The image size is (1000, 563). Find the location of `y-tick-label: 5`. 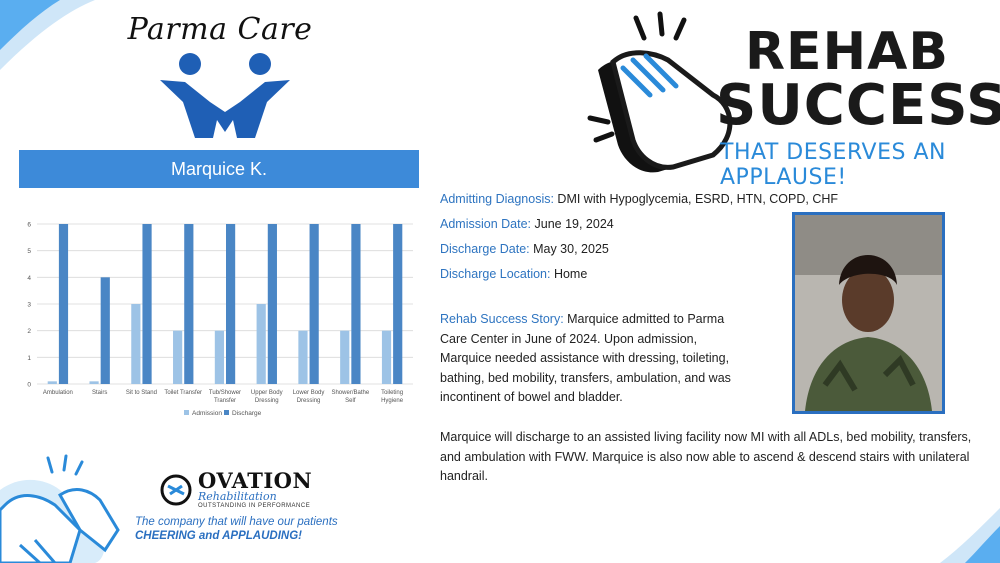

y-tick-label: 5 is located at coordinates (29, 251).